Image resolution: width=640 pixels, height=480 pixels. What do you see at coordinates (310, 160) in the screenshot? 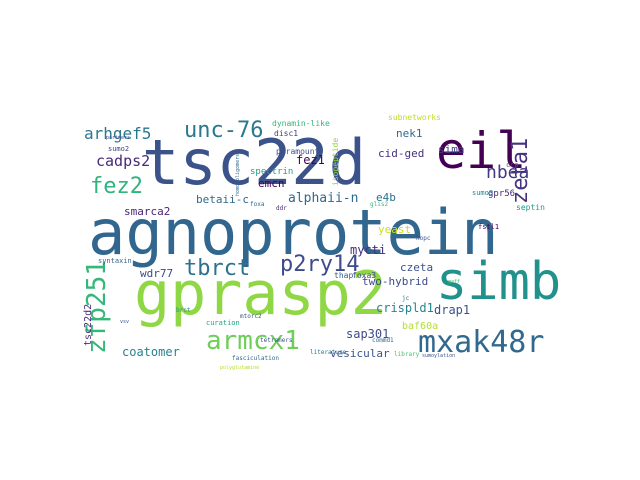
I see `word: fez1` at bounding box center [310, 160].